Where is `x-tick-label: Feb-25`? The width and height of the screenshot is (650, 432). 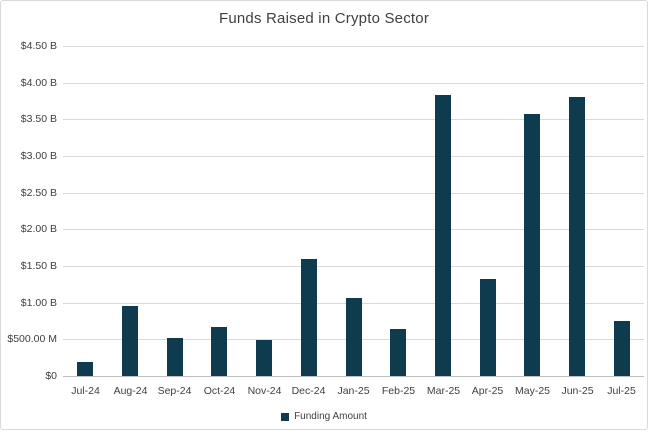
x-tick-label: Feb-25 is located at coordinates (398, 391).